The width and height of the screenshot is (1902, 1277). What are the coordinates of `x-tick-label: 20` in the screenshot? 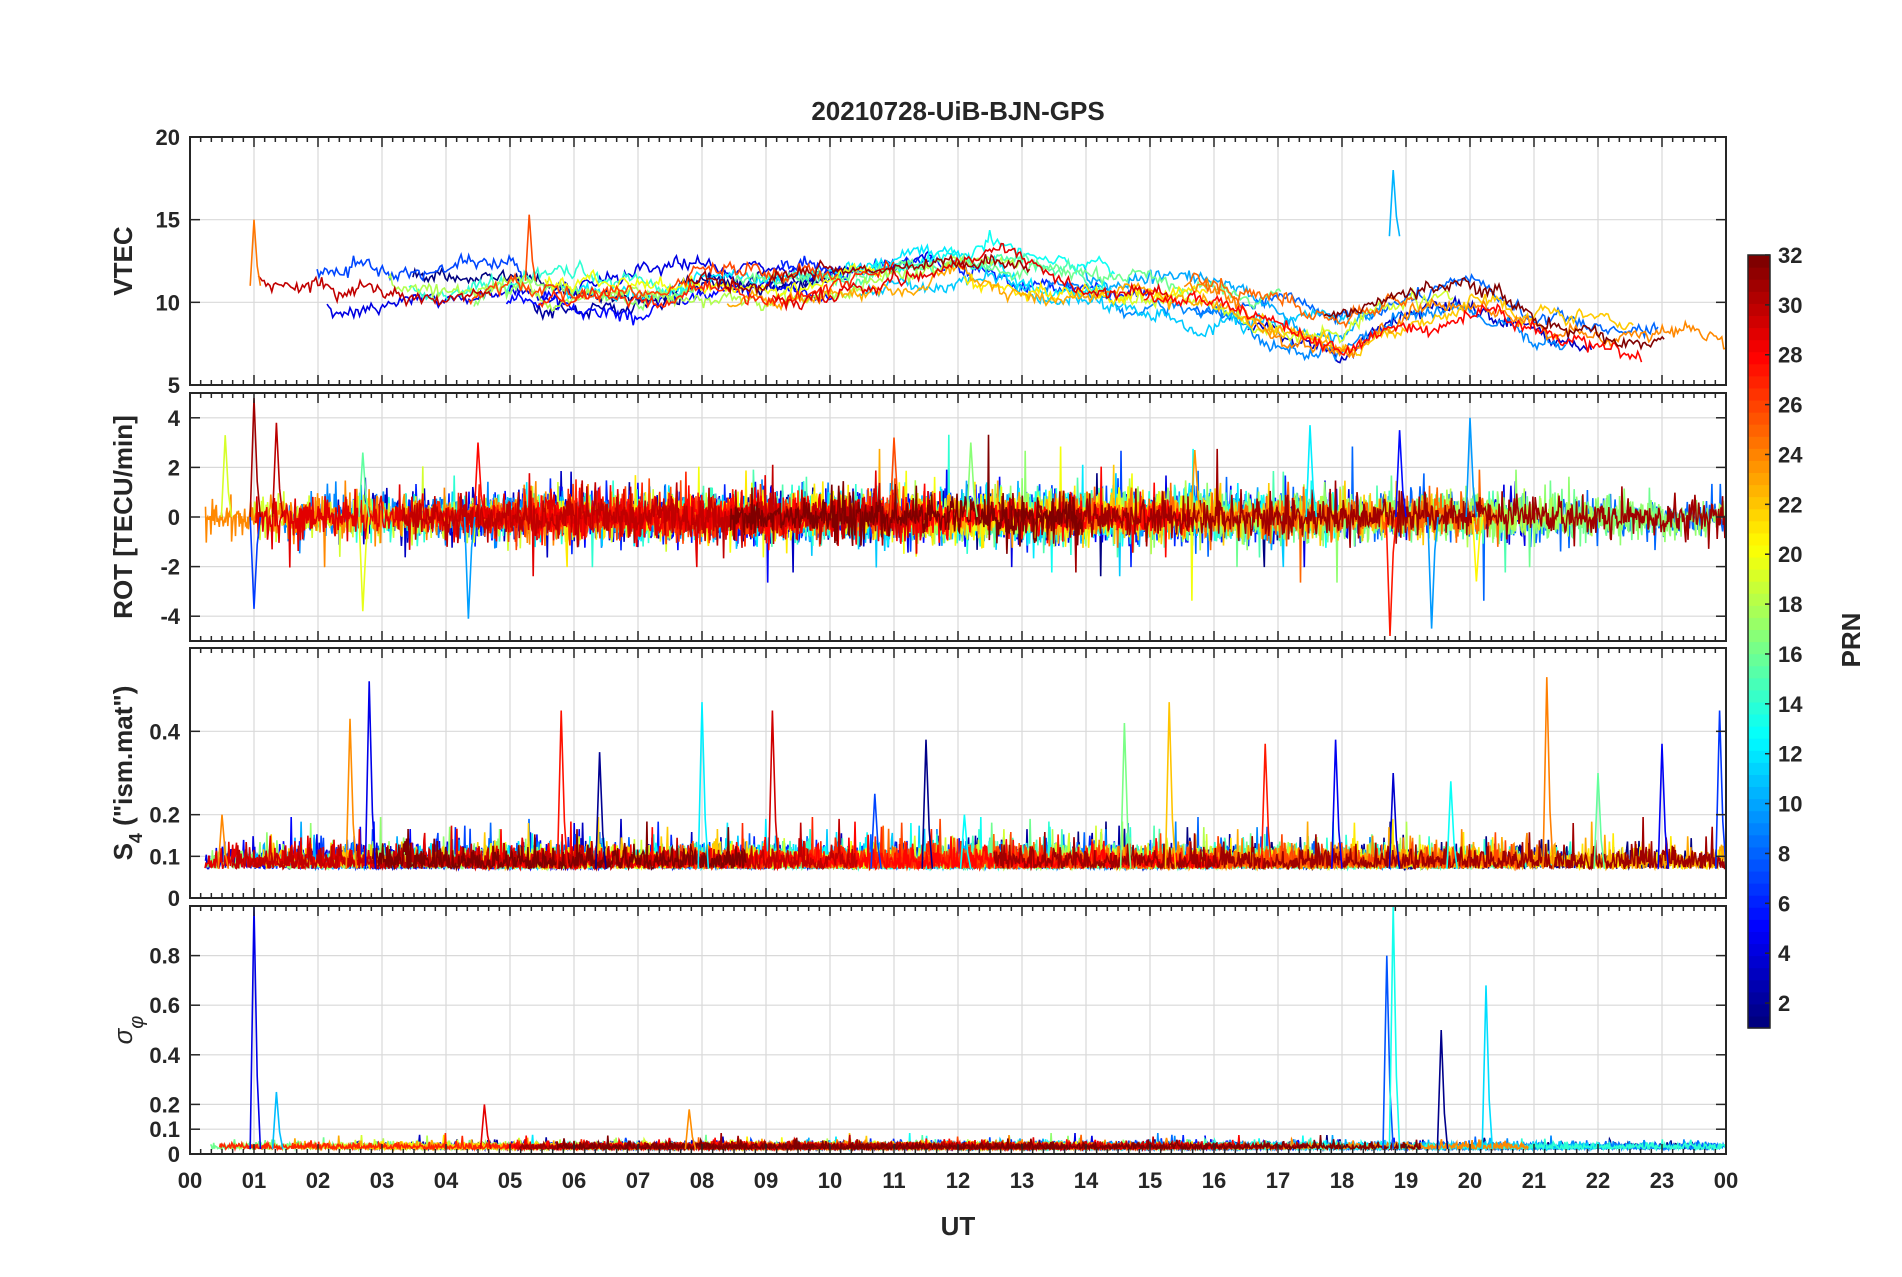 It's located at (1470, 1180).